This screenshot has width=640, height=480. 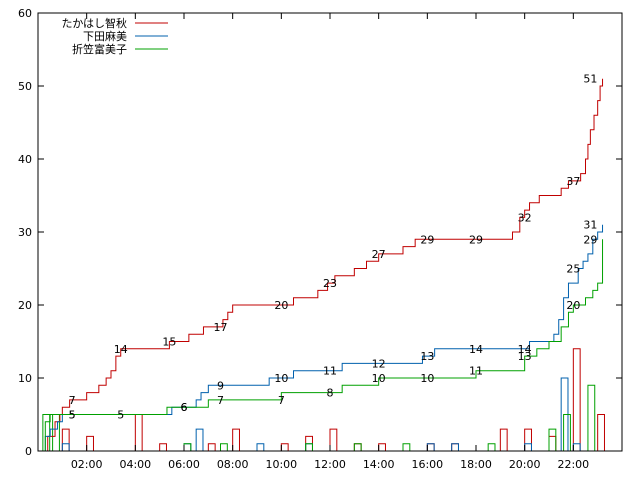 I want to click on data-label: 17, so click(x=221, y=327).